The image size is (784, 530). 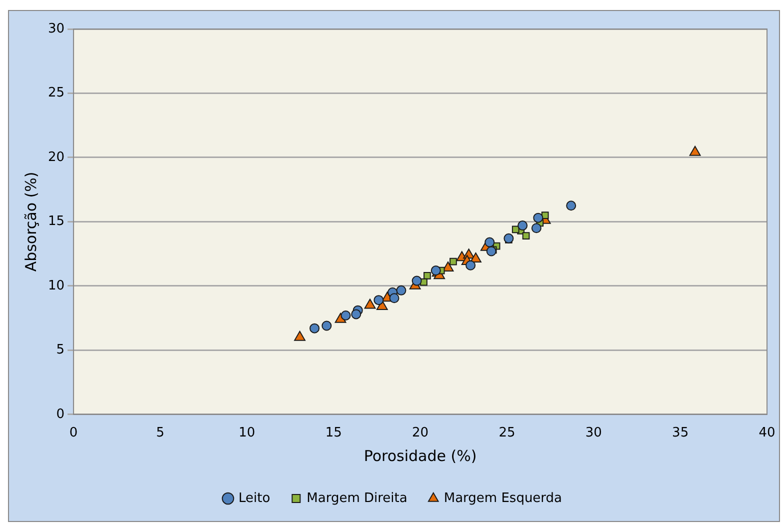 What do you see at coordinates (357, 498) in the screenshot?
I see `legend-label: Margem Direita` at bounding box center [357, 498].